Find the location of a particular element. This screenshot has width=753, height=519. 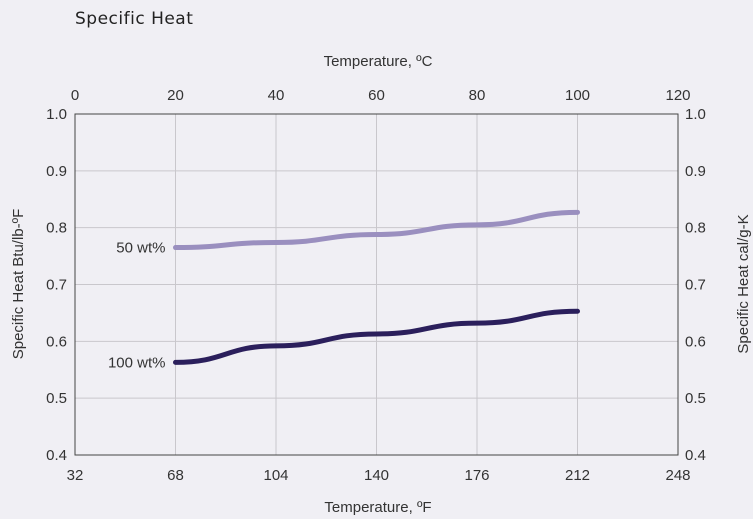

page-title: Specific Heat is located at coordinates (134, 19).